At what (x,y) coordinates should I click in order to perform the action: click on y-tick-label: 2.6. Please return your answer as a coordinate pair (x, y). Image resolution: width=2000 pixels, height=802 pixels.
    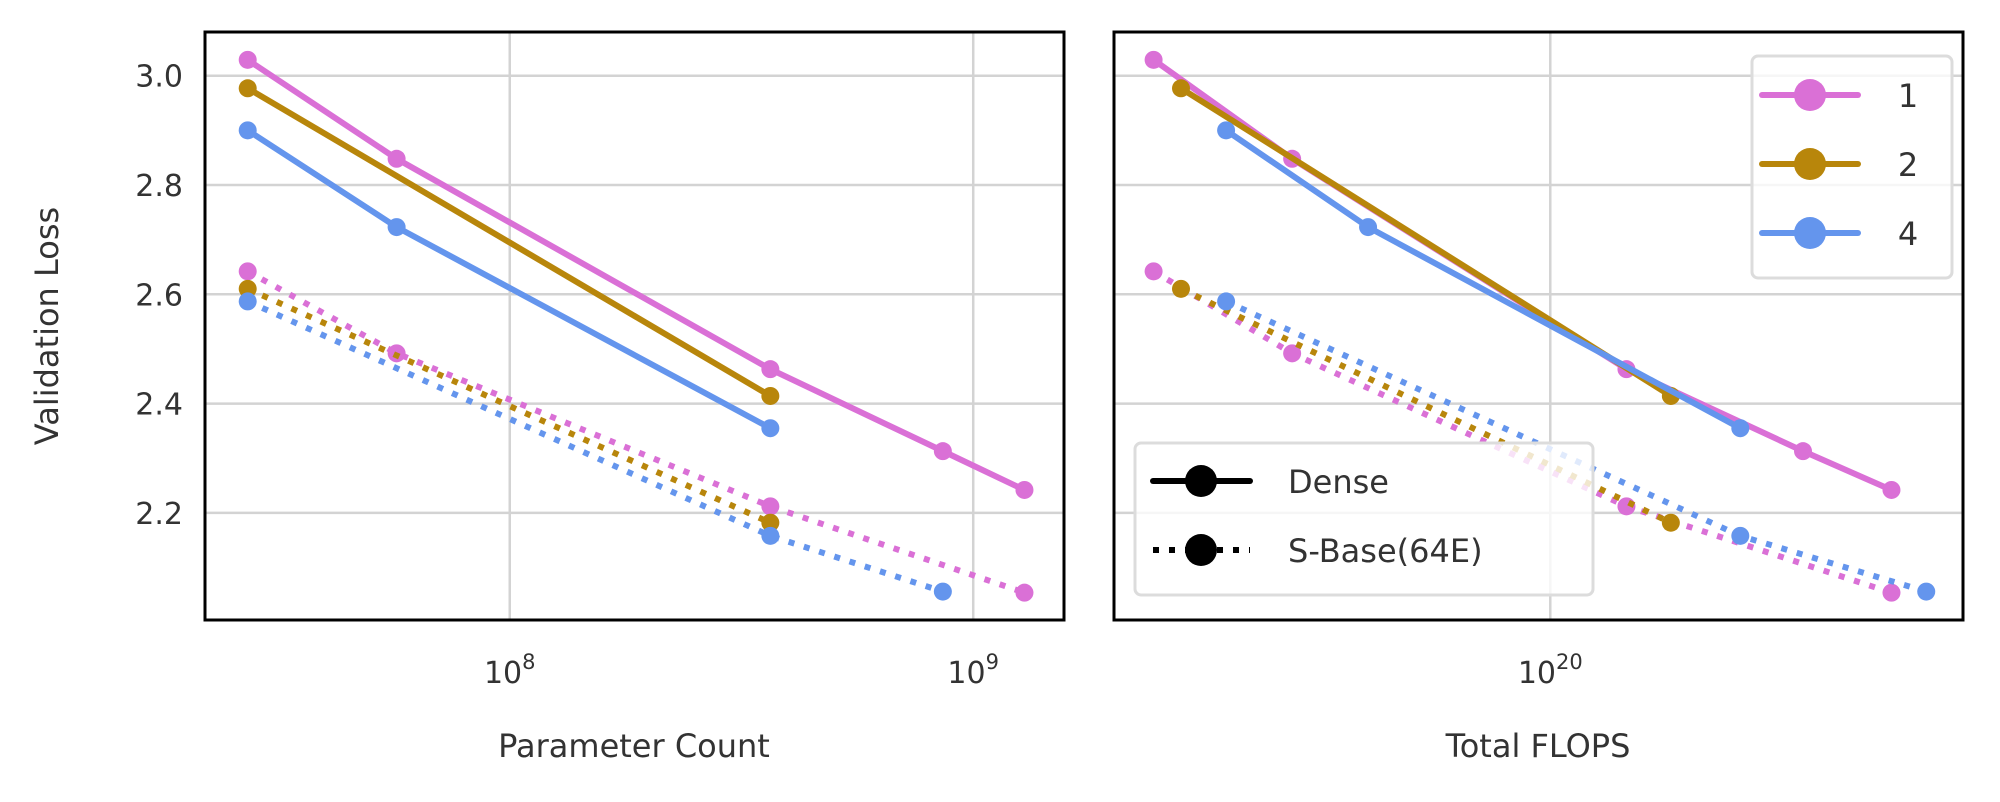
    Looking at the image, I should click on (159, 295).